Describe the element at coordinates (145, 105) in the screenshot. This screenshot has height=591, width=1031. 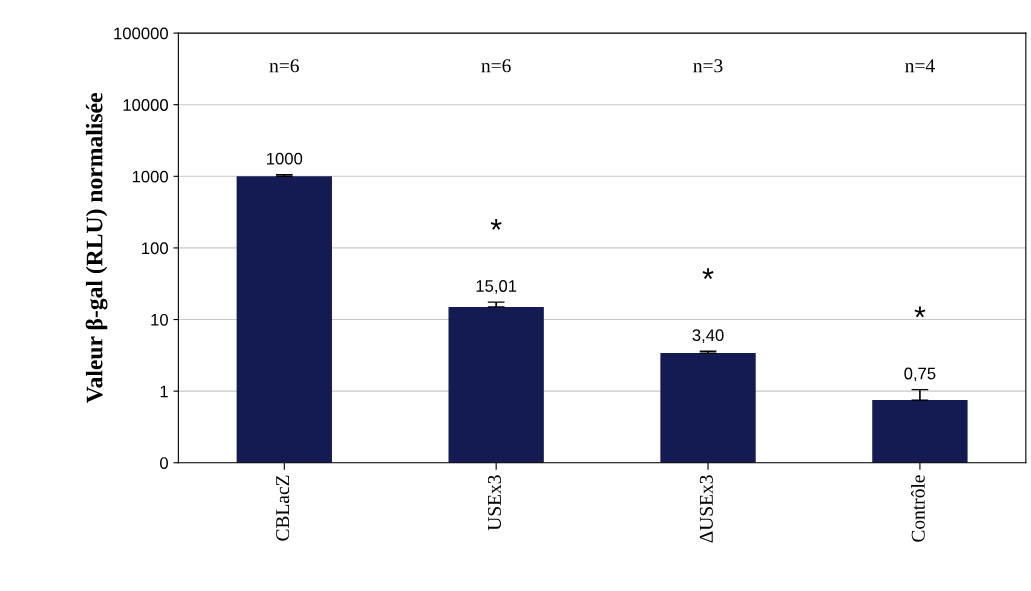
I see `y-tick-label: 10000` at that location.